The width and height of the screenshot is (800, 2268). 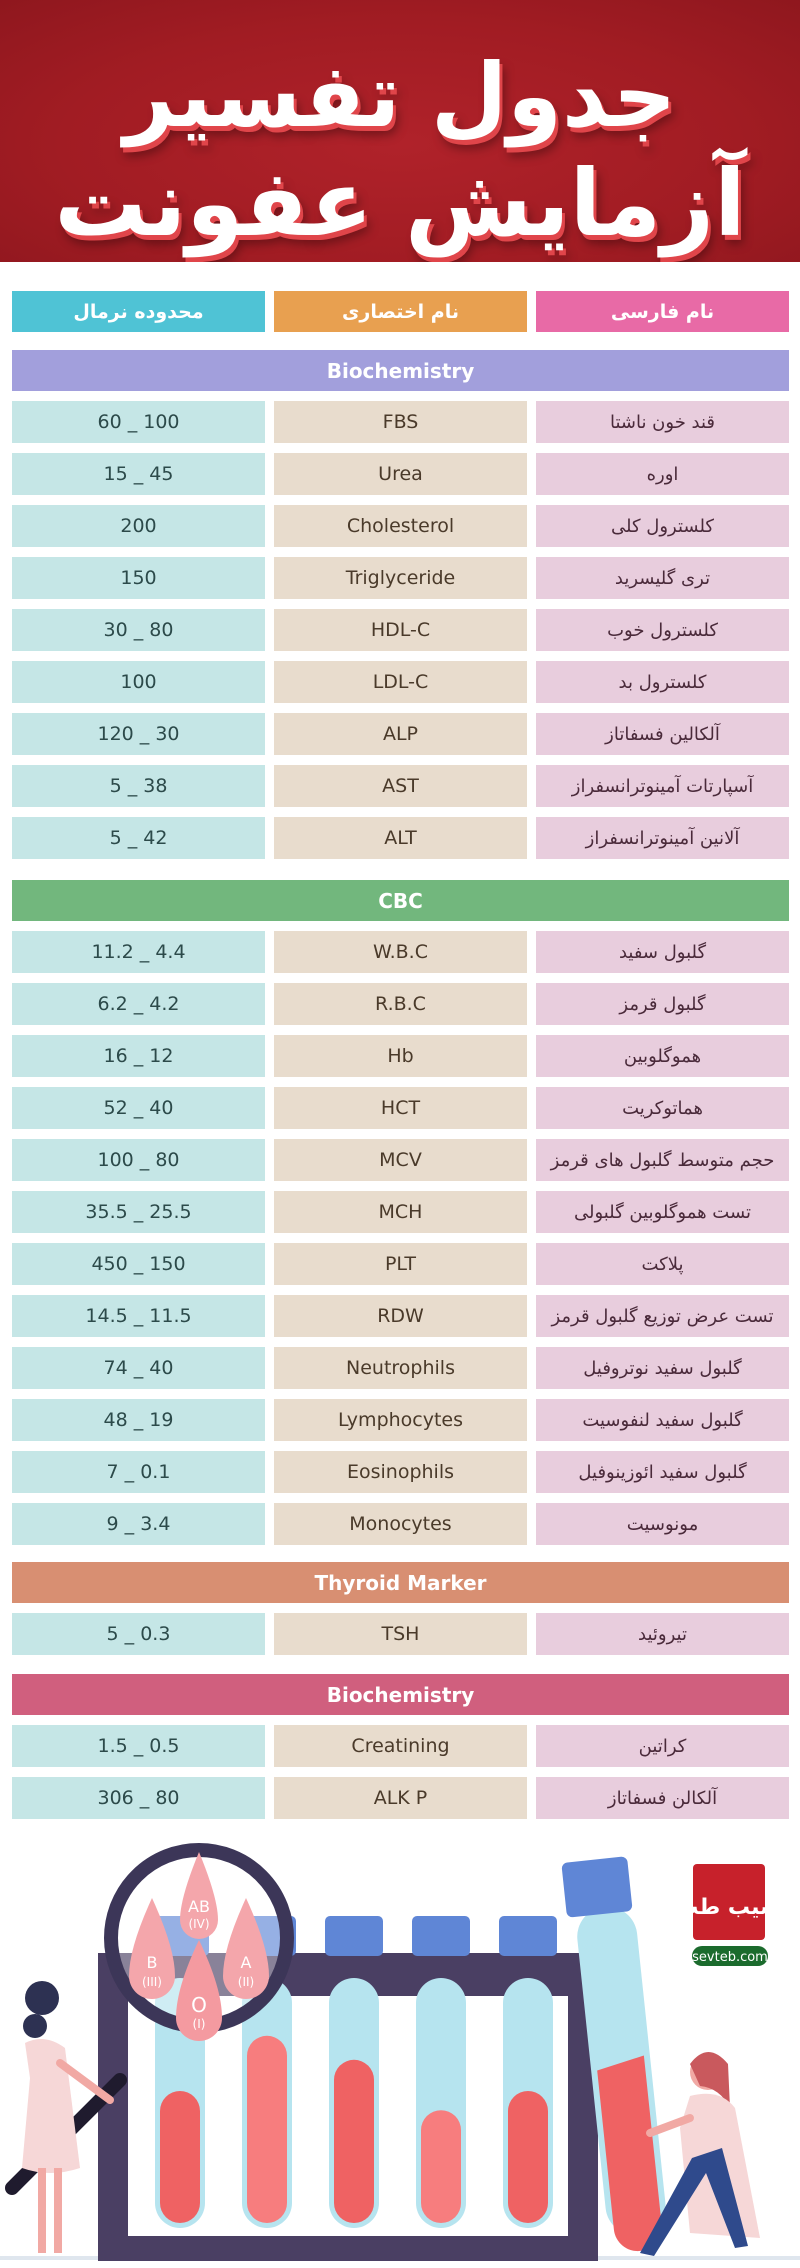 What do you see at coordinates (138, 526) in the screenshot?
I see `normal-range-cell: 200` at bounding box center [138, 526].